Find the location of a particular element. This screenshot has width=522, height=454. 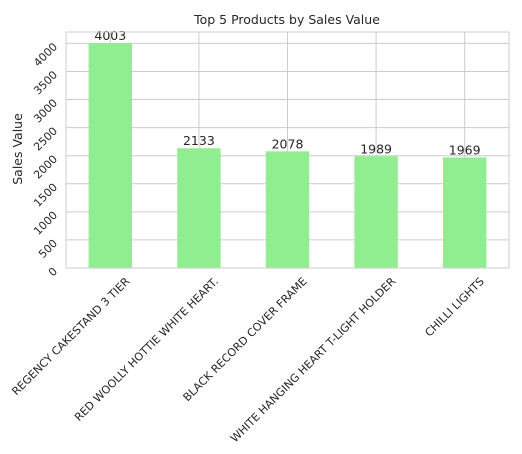

bar-value-label: 1989 is located at coordinates (376, 148).